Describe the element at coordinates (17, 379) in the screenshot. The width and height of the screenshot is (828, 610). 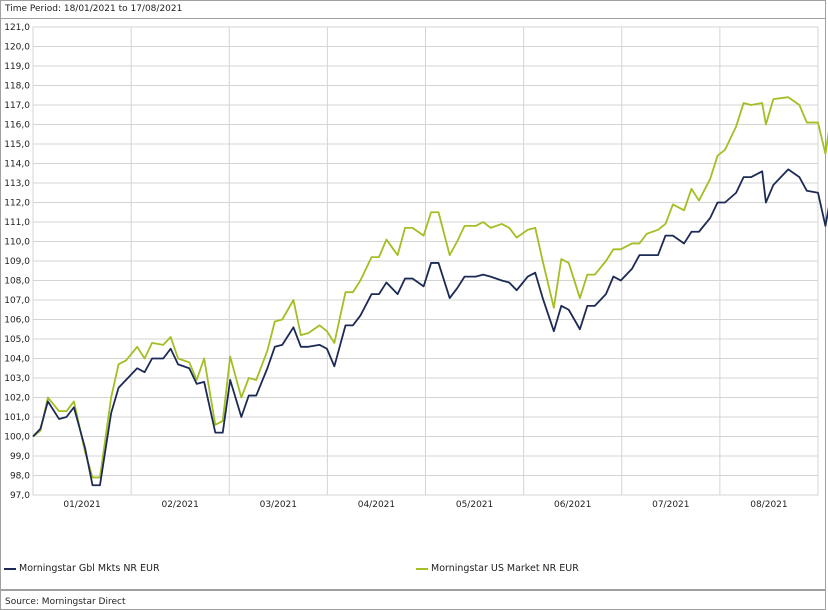
I see `y-tick-label: 103,0` at that location.